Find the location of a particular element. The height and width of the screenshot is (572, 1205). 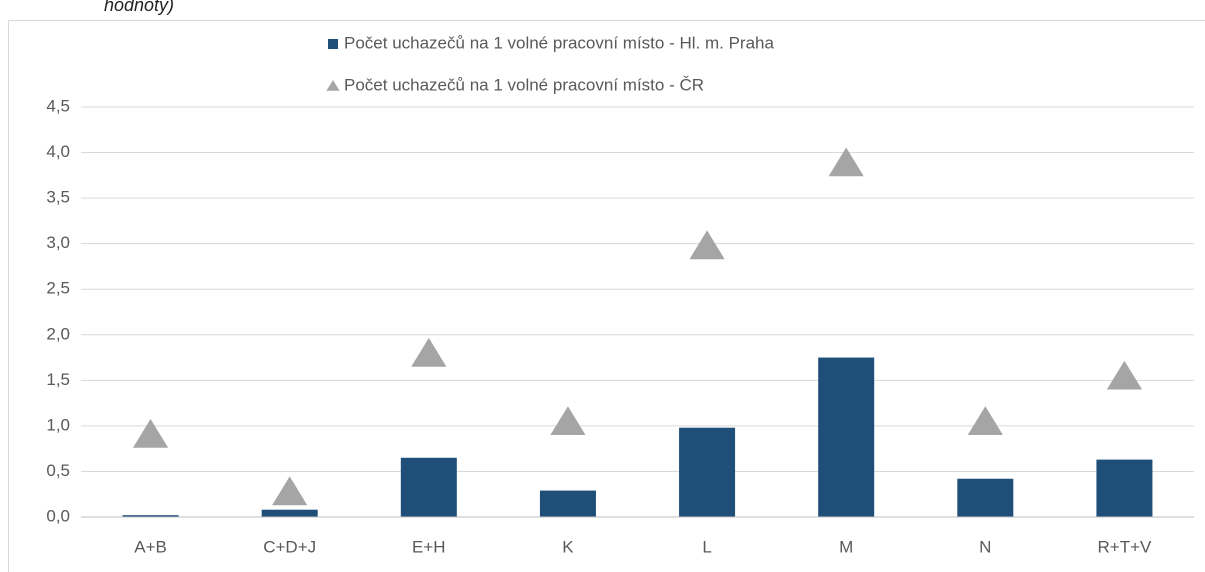

x-tick-label: R+T+V is located at coordinates (1125, 546).